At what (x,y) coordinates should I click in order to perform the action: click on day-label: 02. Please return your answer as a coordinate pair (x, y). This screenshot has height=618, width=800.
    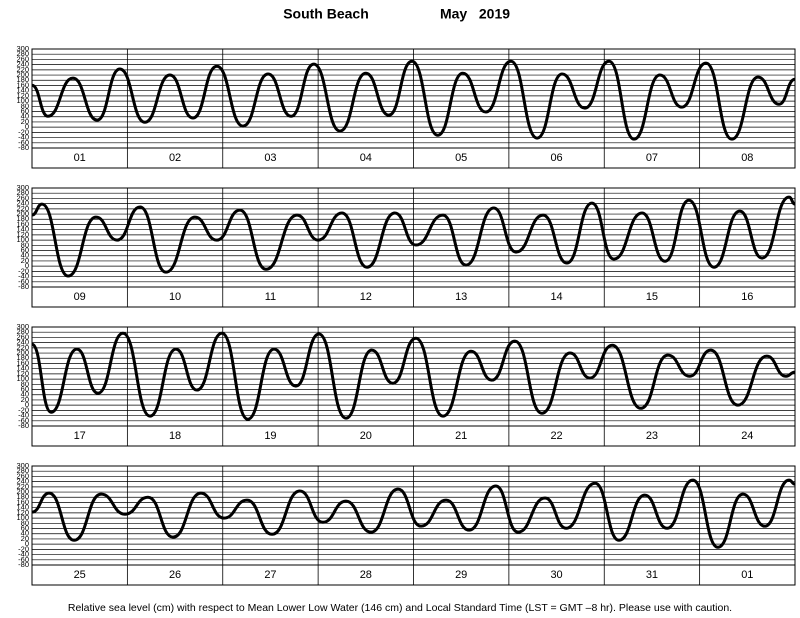
    Looking at the image, I should click on (175, 158).